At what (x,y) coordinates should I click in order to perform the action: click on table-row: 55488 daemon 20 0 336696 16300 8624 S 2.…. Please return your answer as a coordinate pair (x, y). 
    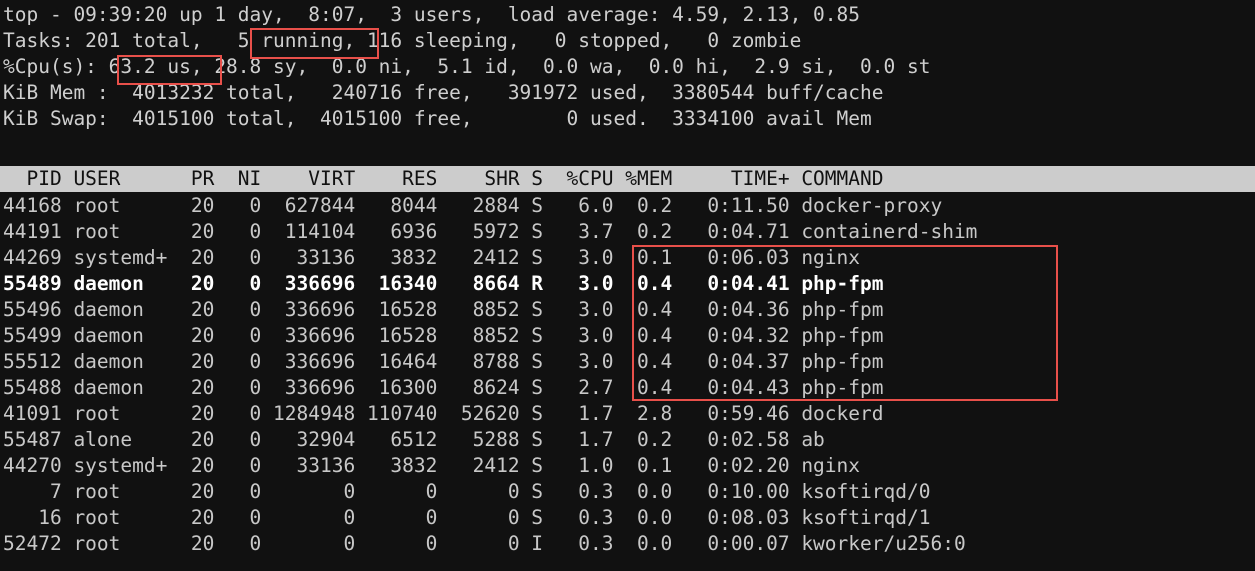
    Looking at the image, I should click on (443, 387).